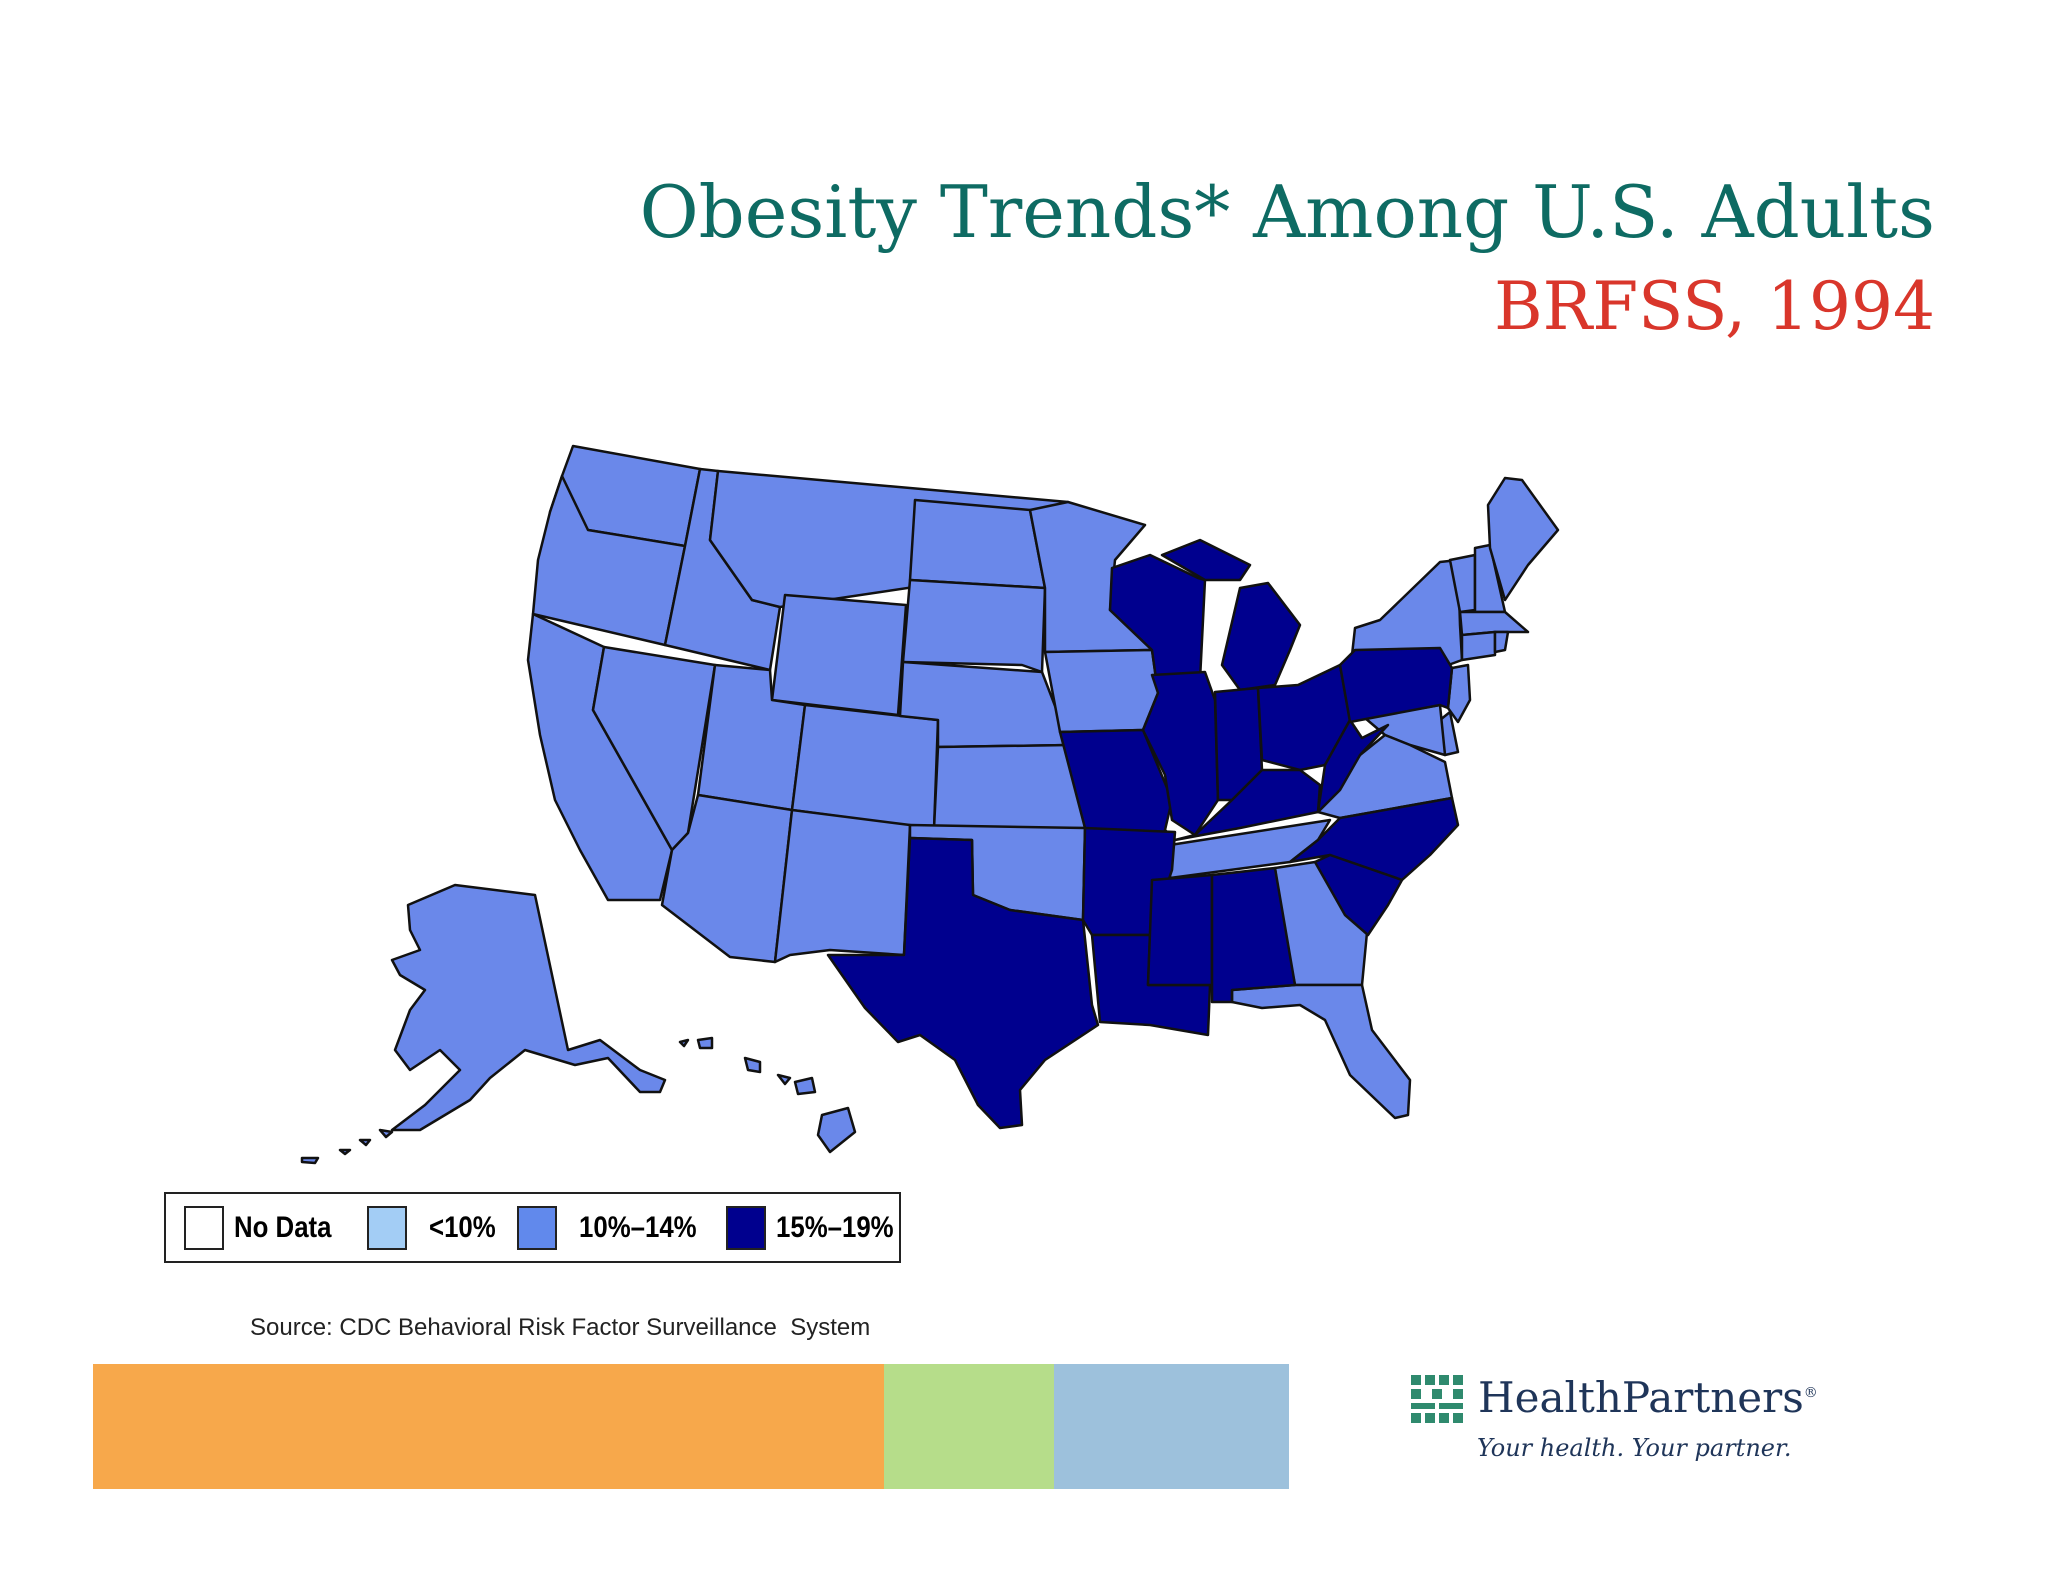 The image size is (2048, 1582). Describe the element at coordinates (1171, 1426) in the screenshot. I see `footer-bar-blue` at that location.